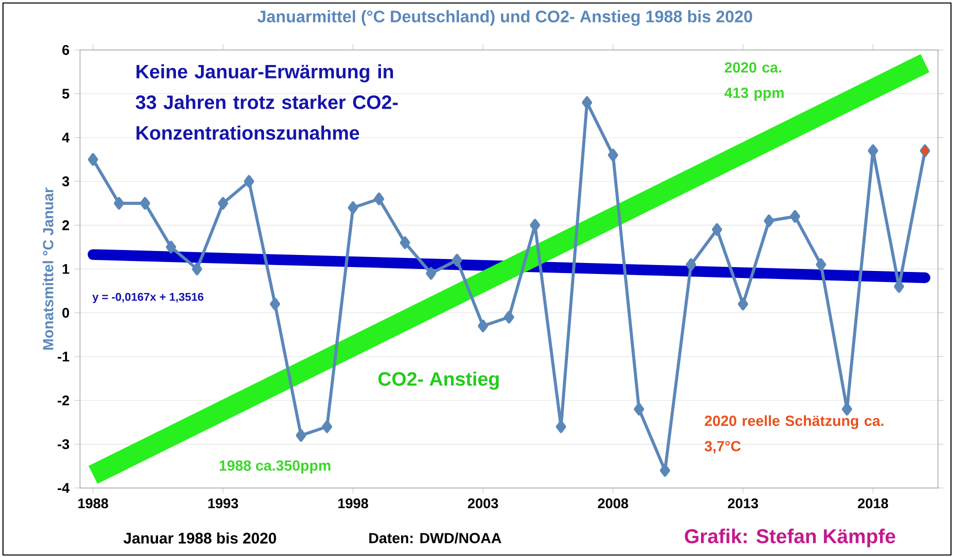  Describe the element at coordinates (794, 434) in the screenshot. I see `annotation: 2020 reelle Schätzung ca. 3,7°C` at that location.